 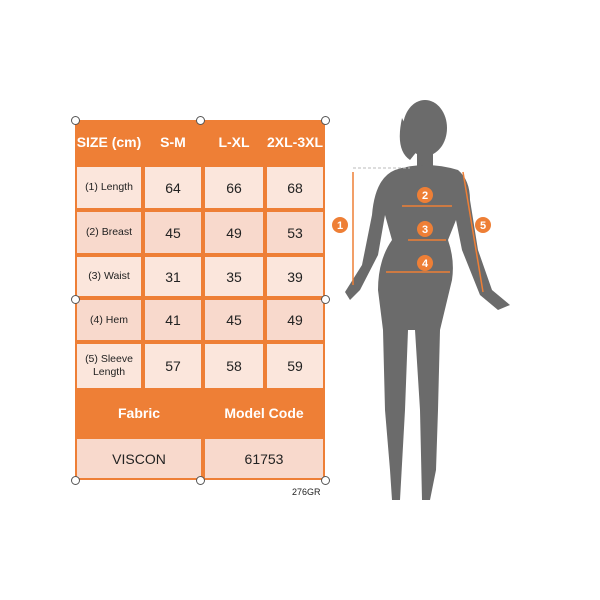 What do you see at coordinates (109, 232) in the screenshot?
I see `row-label: (2) Breast` at bounding box center [109, 232].